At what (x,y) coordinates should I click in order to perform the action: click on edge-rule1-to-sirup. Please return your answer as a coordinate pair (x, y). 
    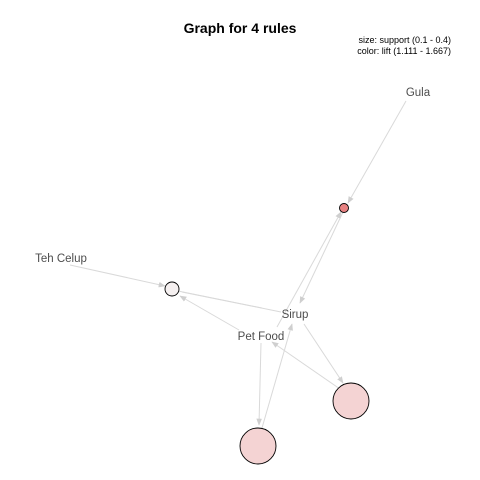
    Looking at the image, I should click on (321, 257).